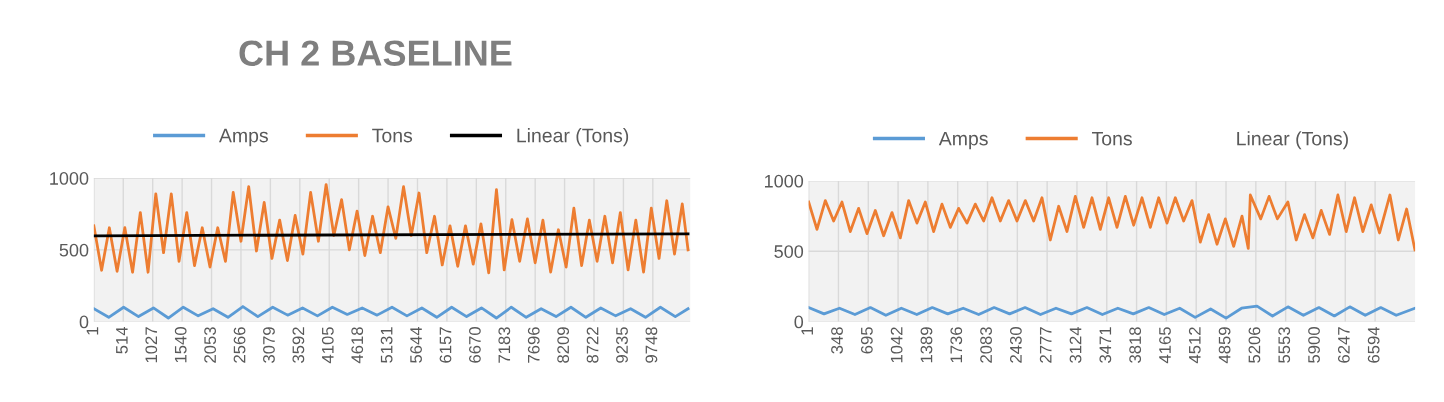 The width and height of the screenshot is (1444, 402). I want to click on x-tick-label: 6594, so click(1373, 344).